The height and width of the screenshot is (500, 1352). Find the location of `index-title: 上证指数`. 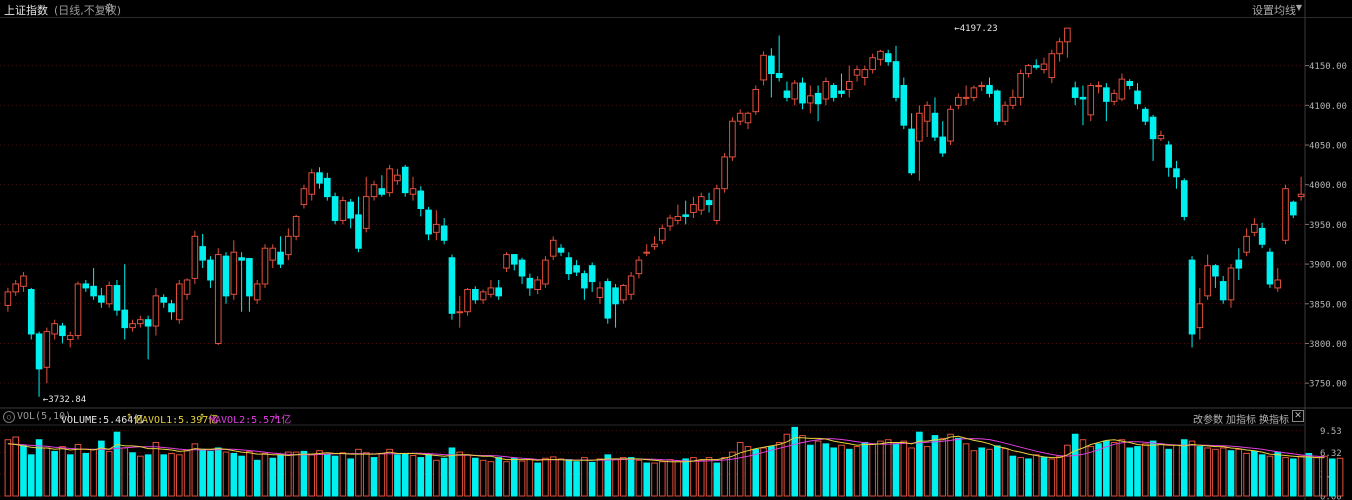

index-title: 上证指数 is located at coordinates (26, 10).